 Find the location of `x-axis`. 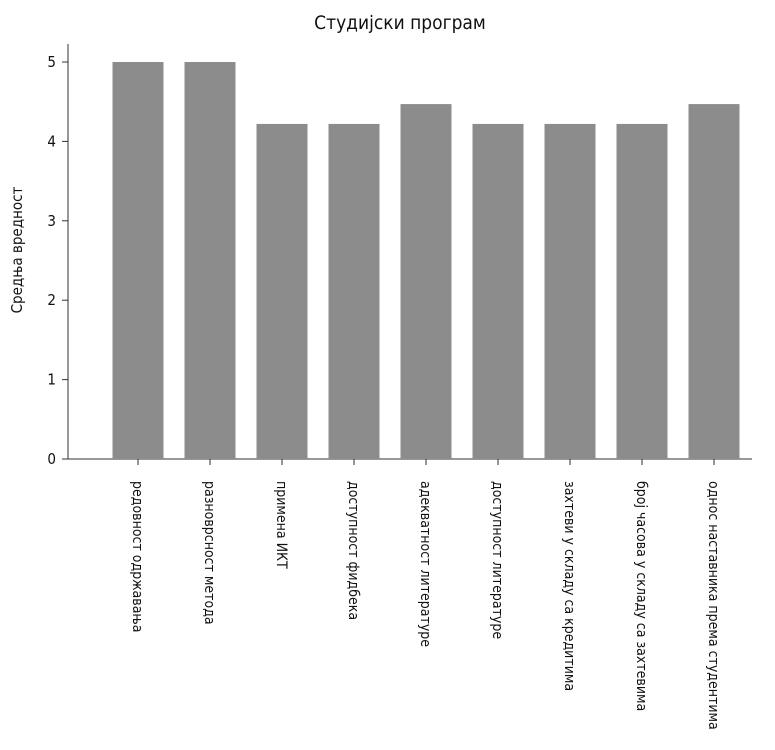

x-axis is located at coordinates (410, 461).